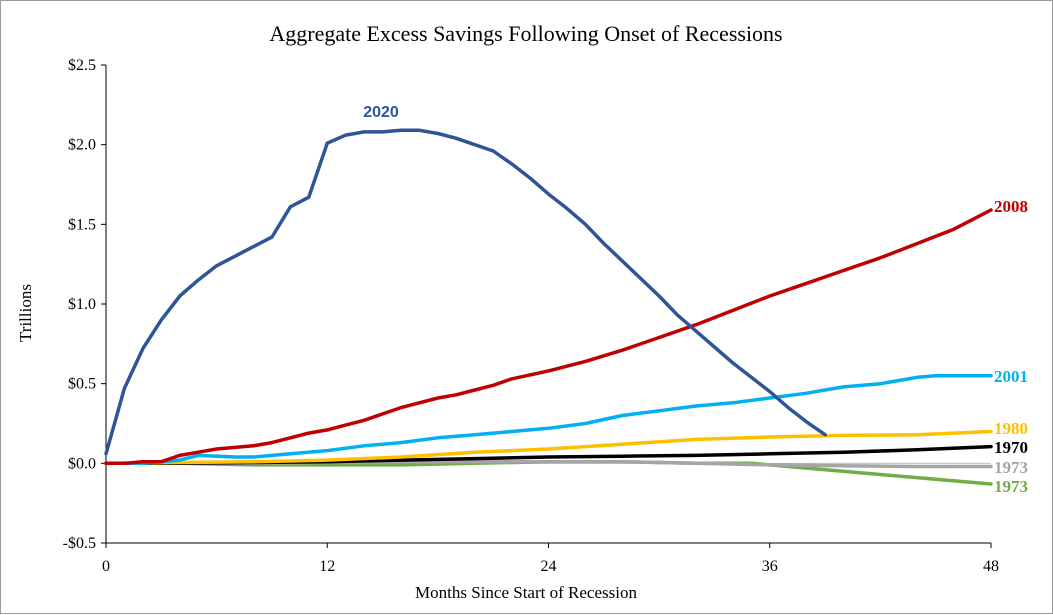 The width and height of the screenshot is (1053, 615). I want to click on y-tick-label: $0.0, so click(82, 463).